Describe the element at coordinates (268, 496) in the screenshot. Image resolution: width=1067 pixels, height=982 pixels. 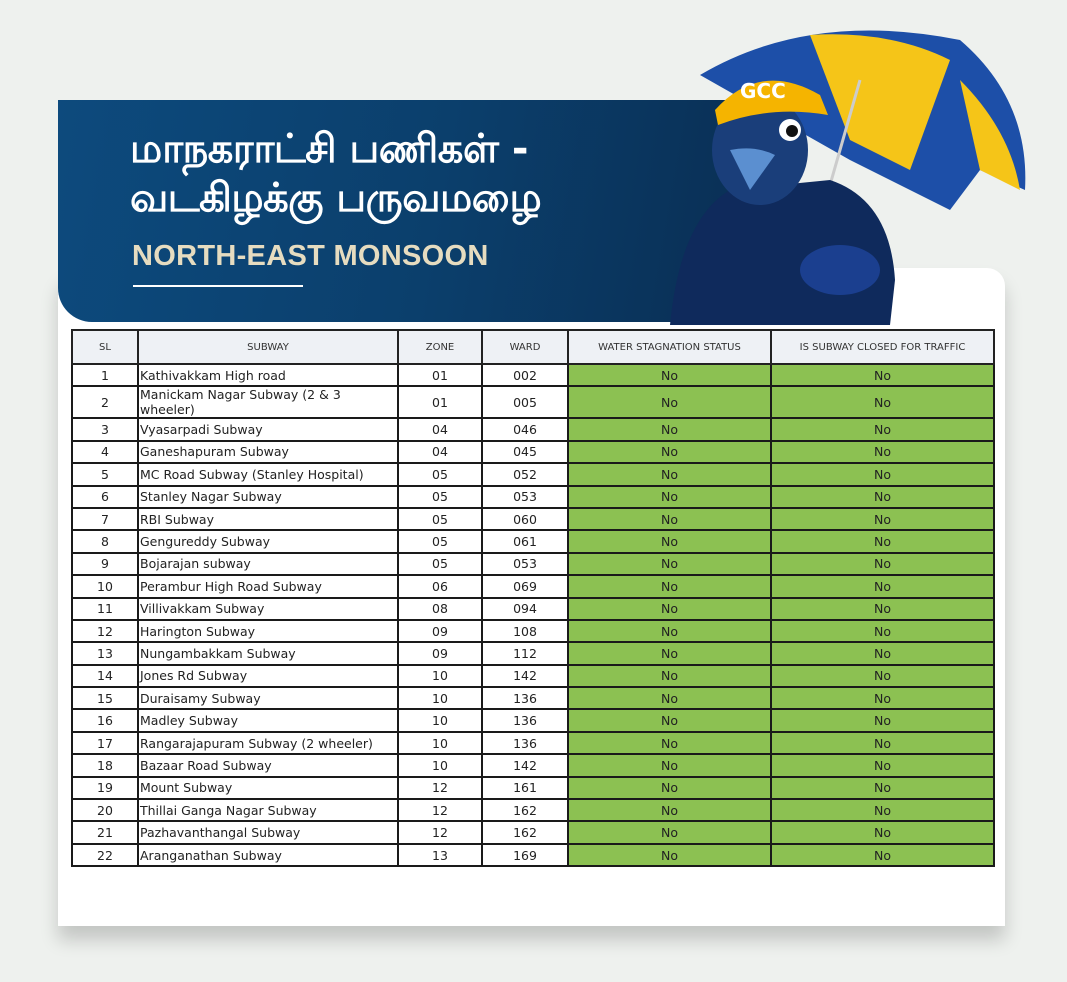
I see `subway-name-cell: Stanley Nagar Subway` at that location.